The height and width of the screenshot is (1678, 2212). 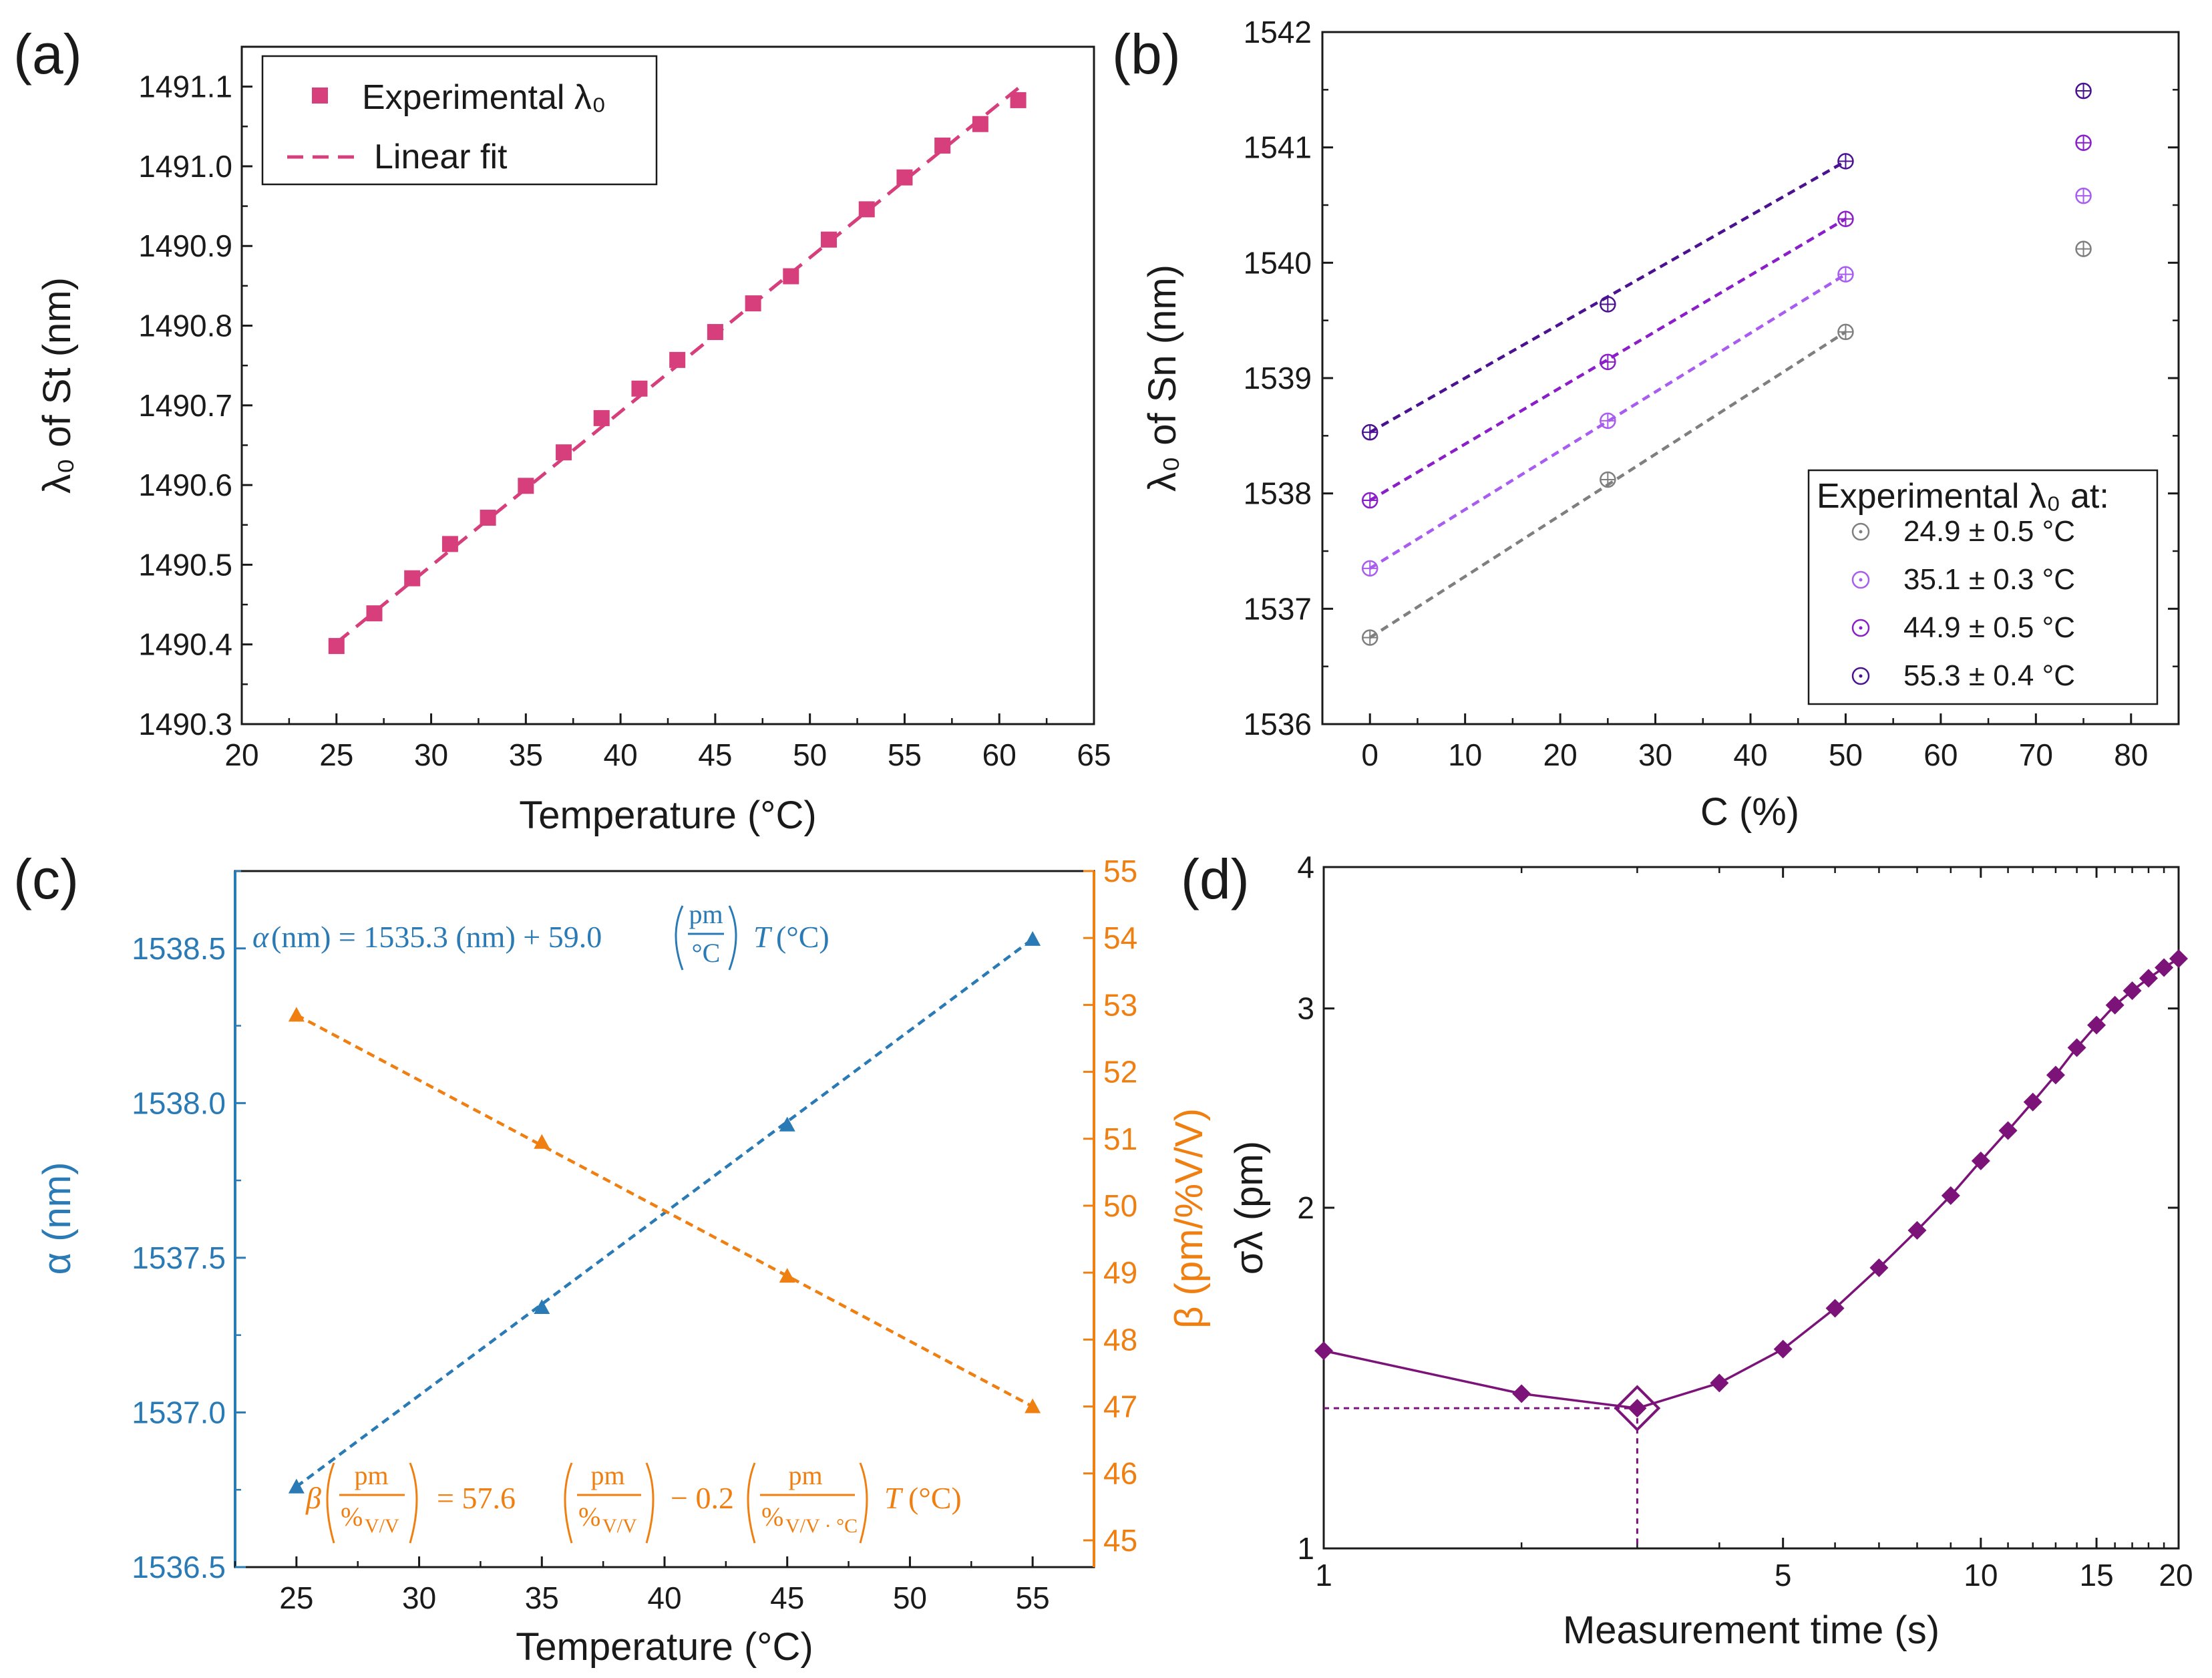 I want to click on x-tick-label: 15, so click(x=2096, y=1575).